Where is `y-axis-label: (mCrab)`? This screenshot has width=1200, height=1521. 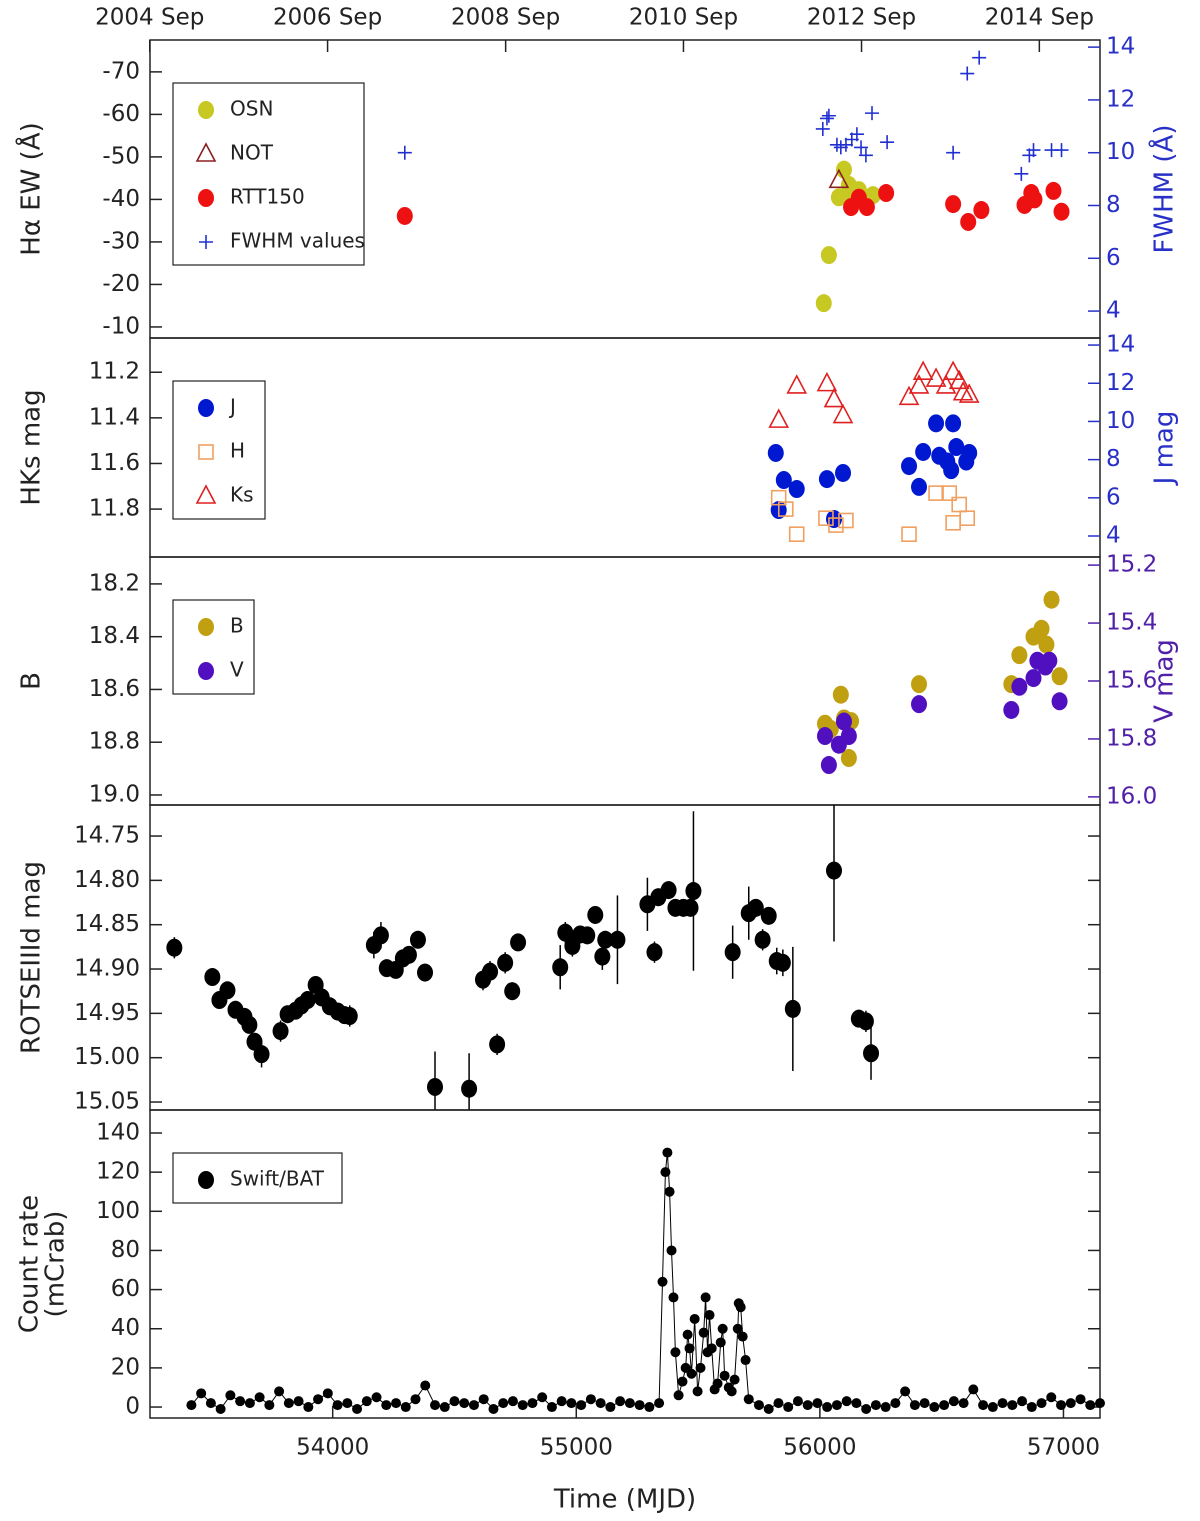 y-axis-label: (mCrab) is located at coordinates (56, 1264).